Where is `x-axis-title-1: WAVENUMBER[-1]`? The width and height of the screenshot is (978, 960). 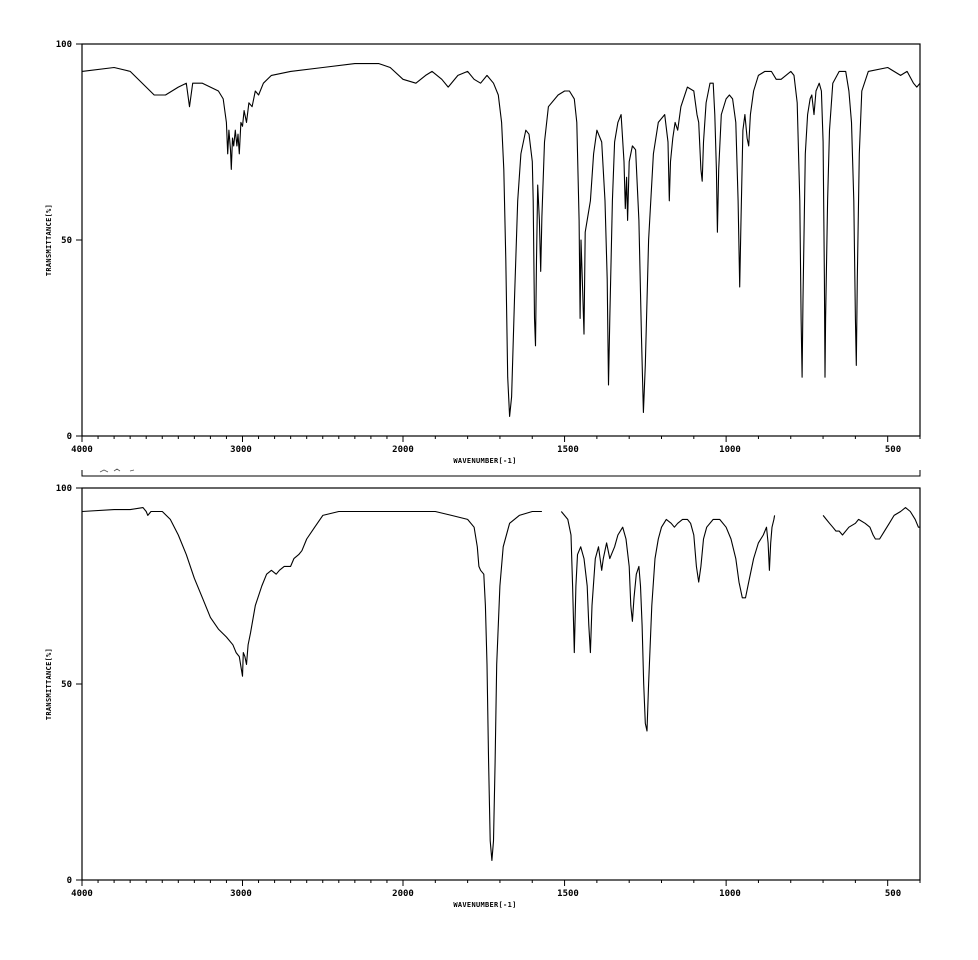 x-axis-title-1: WAVENUMBER[-1] is located at coordinates (484, 461).